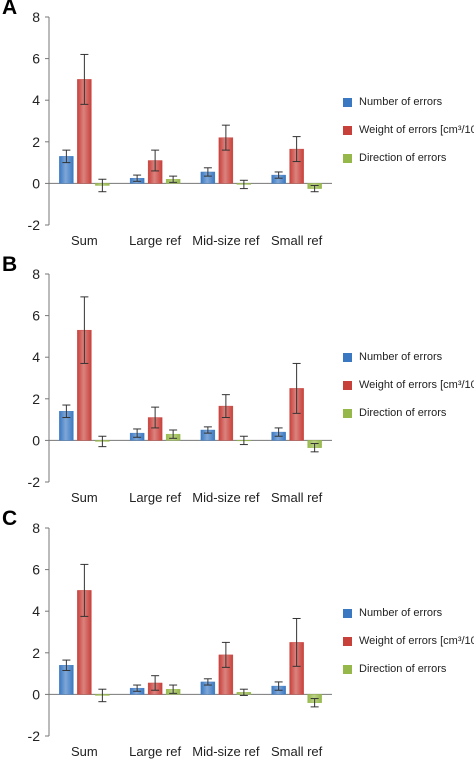 Image resolution: width=474 pixels, height=766 pixels. What do you see at coordinates (10, 518) in the screenshot?
I see `panel-label: C` at bounding box center [10, 518].